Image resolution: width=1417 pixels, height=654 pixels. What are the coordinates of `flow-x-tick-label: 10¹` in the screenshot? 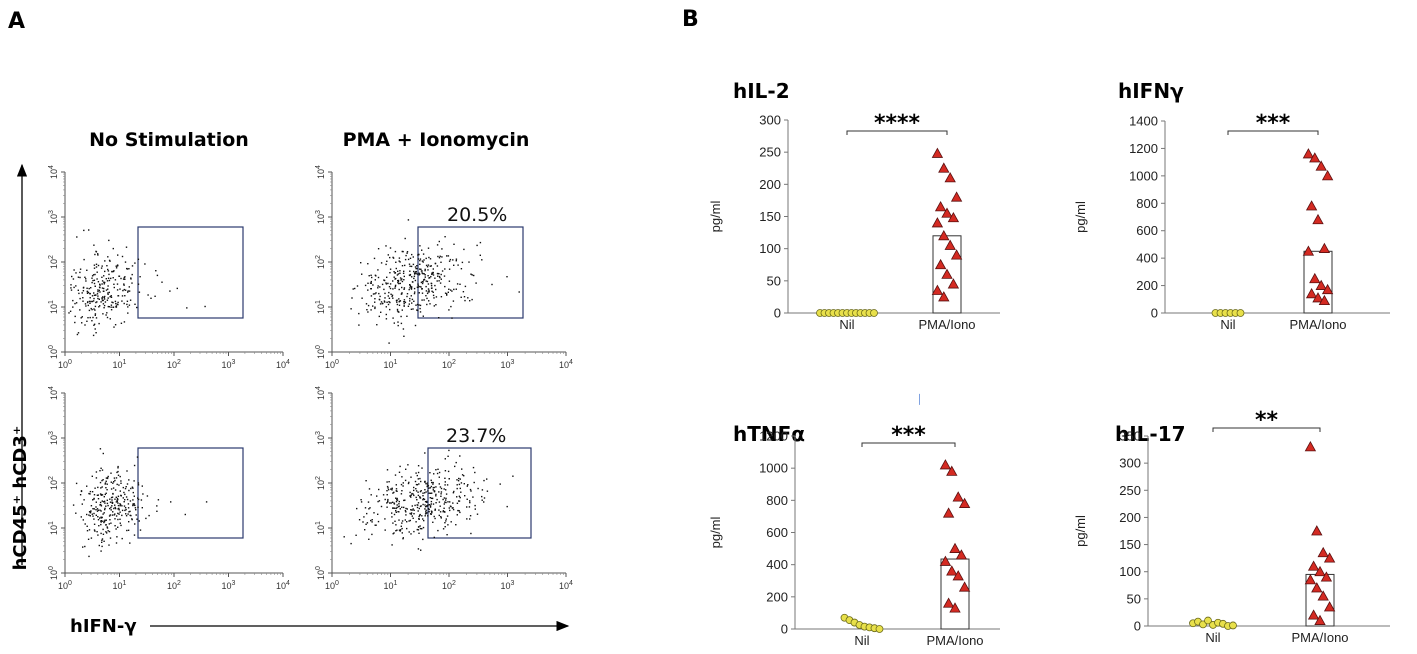 It's located at (120, 364).